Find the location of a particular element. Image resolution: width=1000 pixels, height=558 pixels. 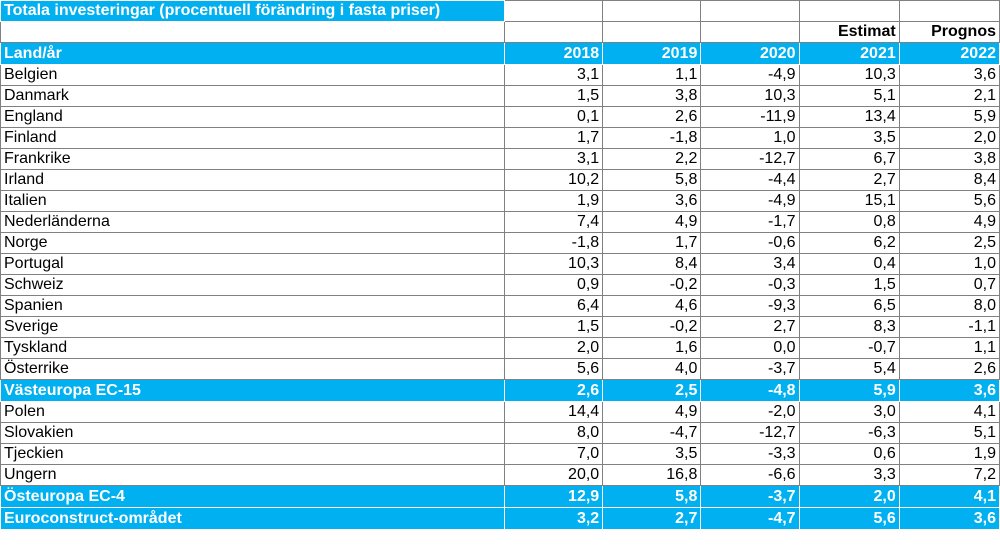

value-cell: -12,7 is located at coordinates (750, 433).